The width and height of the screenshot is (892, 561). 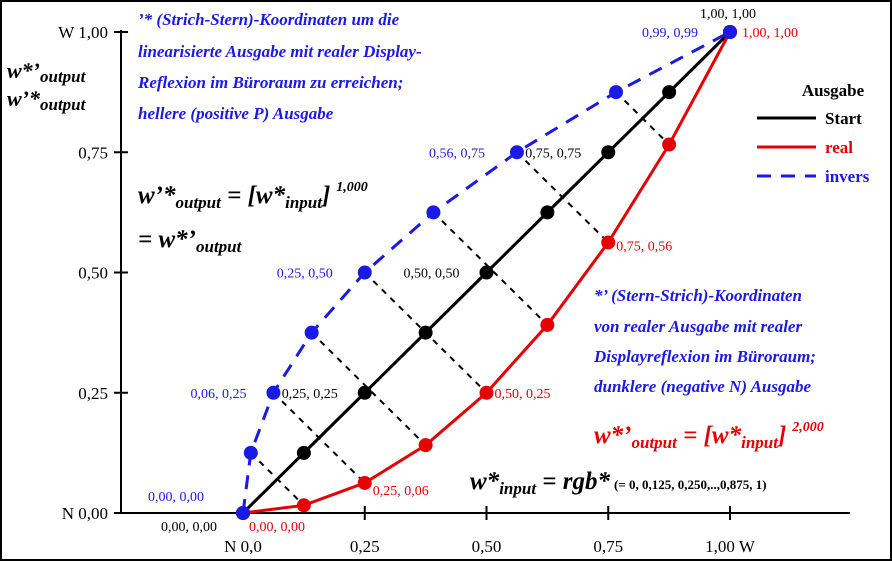 I want to click on legend-label: real, so click(x=839, y=147).